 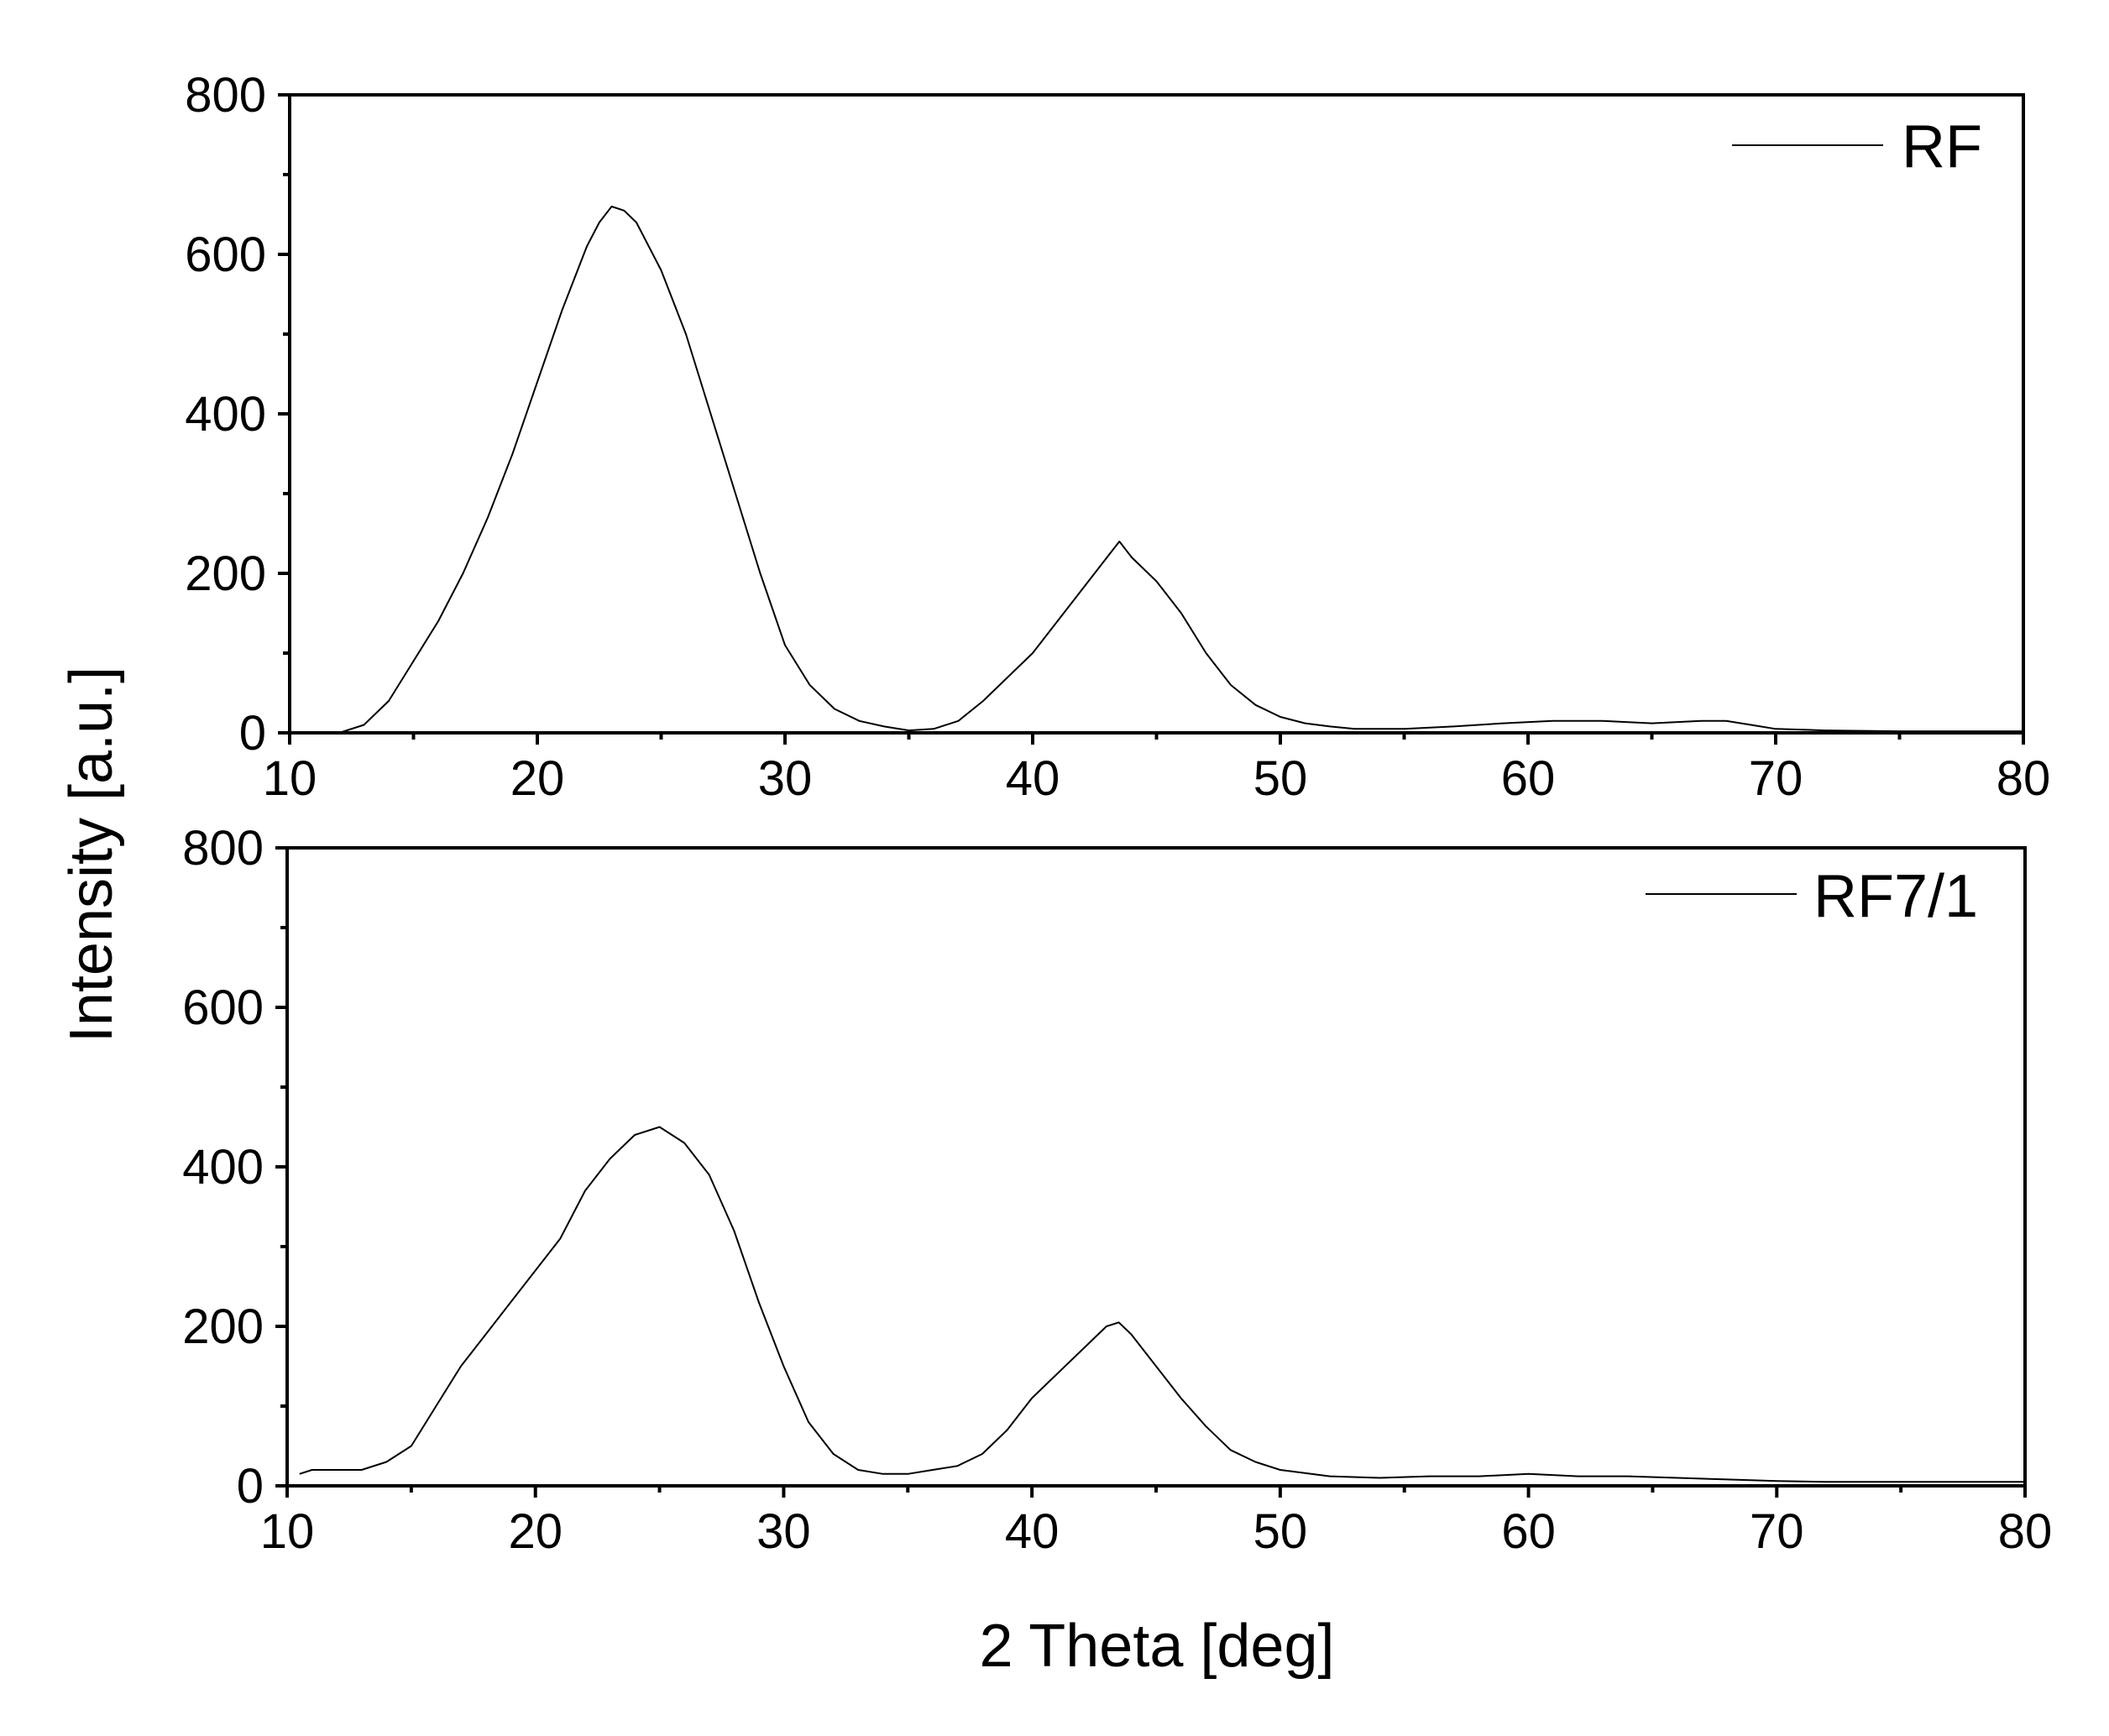 I want to click on rf-y-tick-label: 0, so click(x=253, y=733).